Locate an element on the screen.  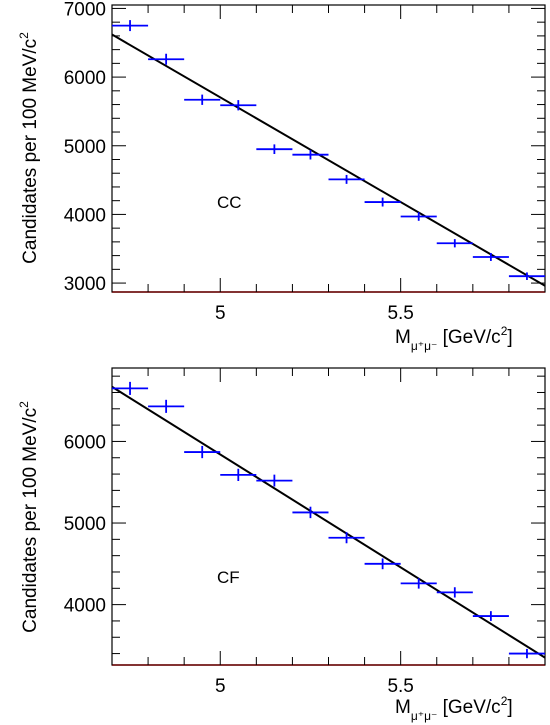
panel-label: CF is located at coordinates (228, 577).